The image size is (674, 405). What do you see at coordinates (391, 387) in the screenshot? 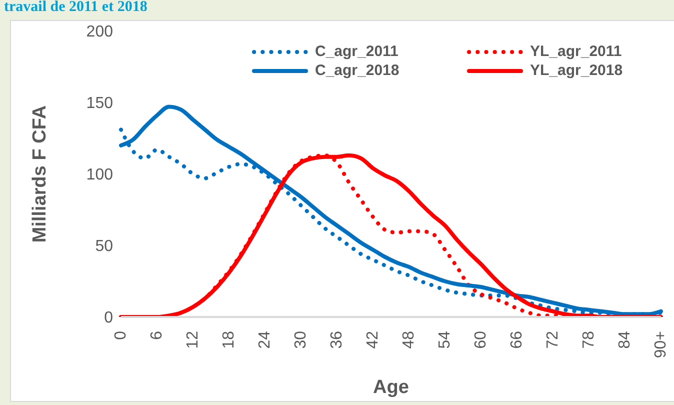
I see `x-axis-title: Age` at bounding box center [391, 387].